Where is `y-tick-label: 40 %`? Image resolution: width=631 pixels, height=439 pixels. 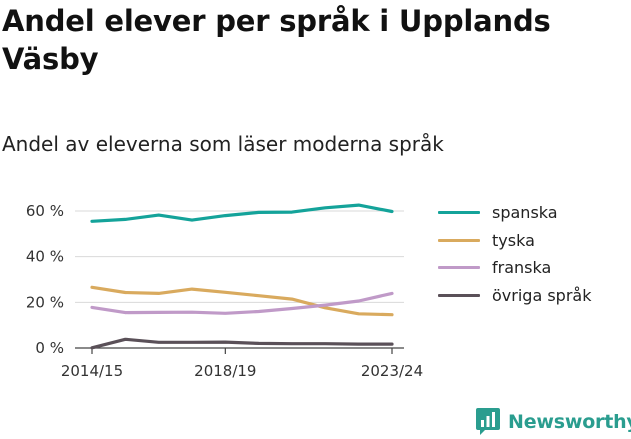
y-tick-label: 40 % is located at coordinates (45, 257).